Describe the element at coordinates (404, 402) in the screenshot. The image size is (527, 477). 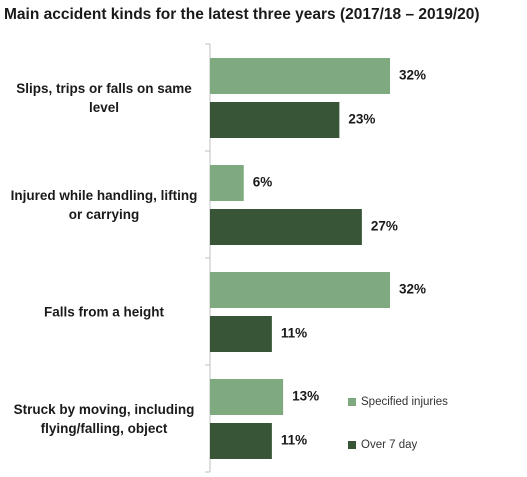
I see `legend-label: Specified injuries` at that location.